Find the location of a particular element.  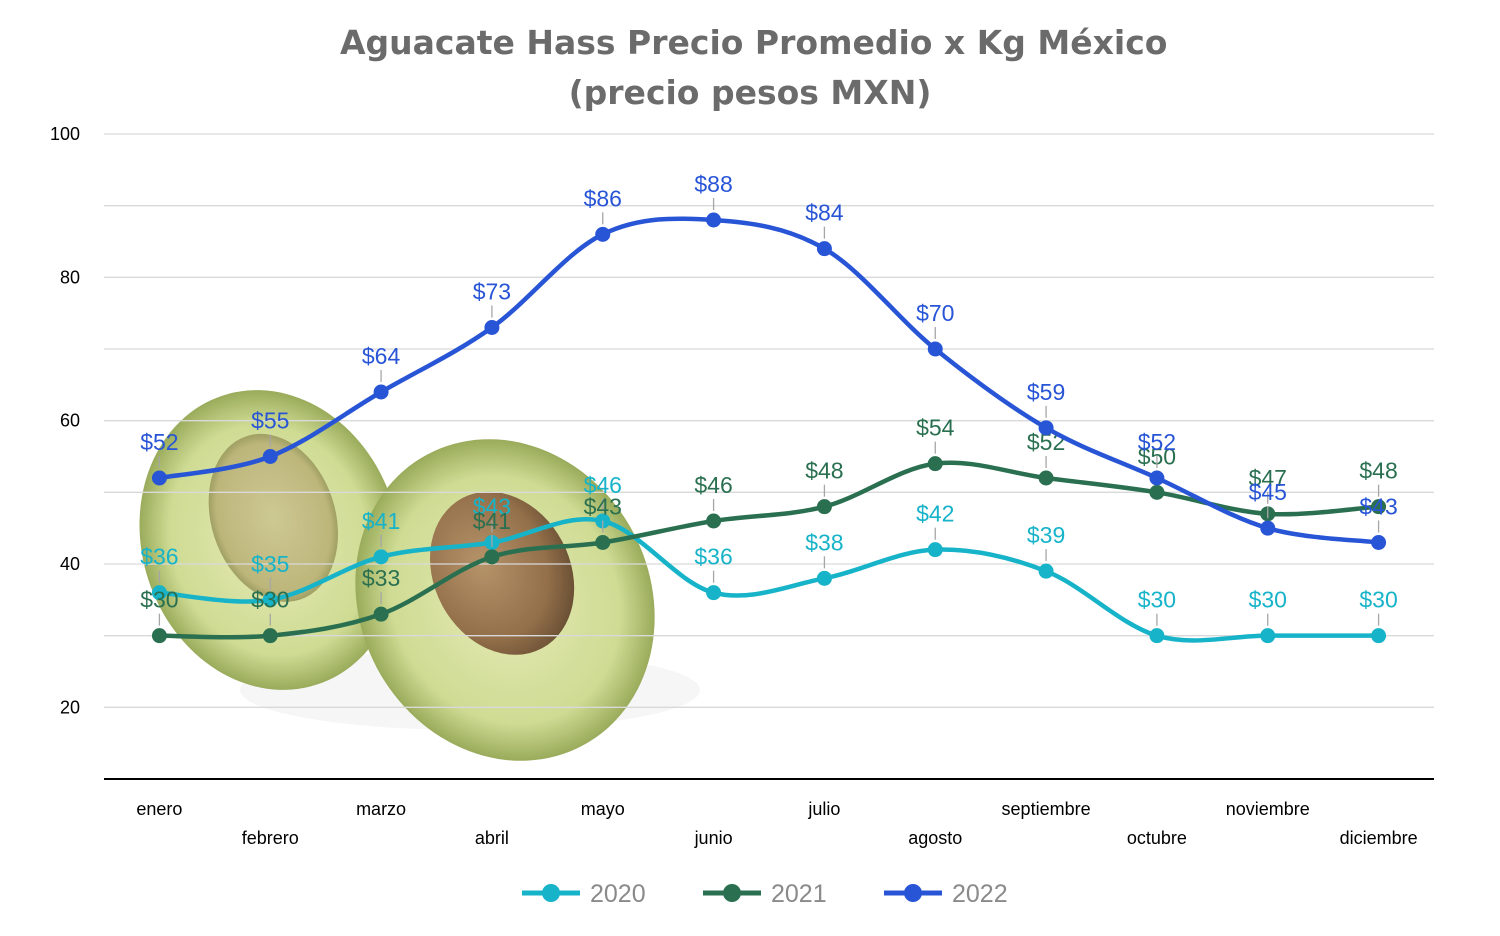

data-label-2022: $43 is located at coordinates (1378, 507).